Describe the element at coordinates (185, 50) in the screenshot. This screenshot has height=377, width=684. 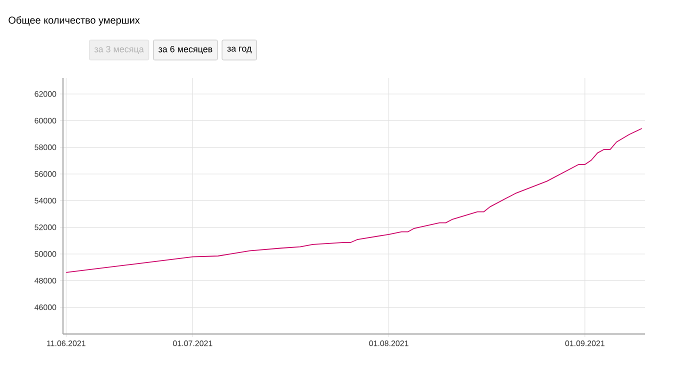
I see `text: за 6 месяцев` at that location.